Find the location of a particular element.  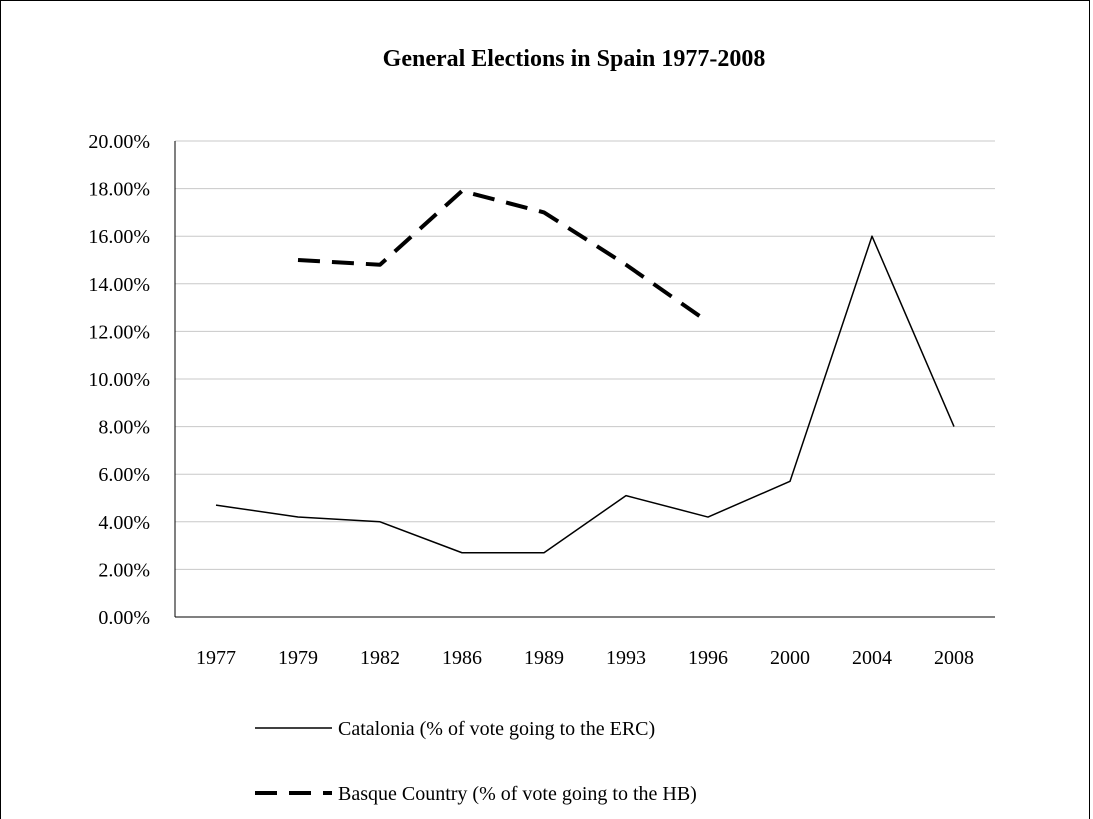

x-tick-label: 2000 is located at coordinates (790, 658).